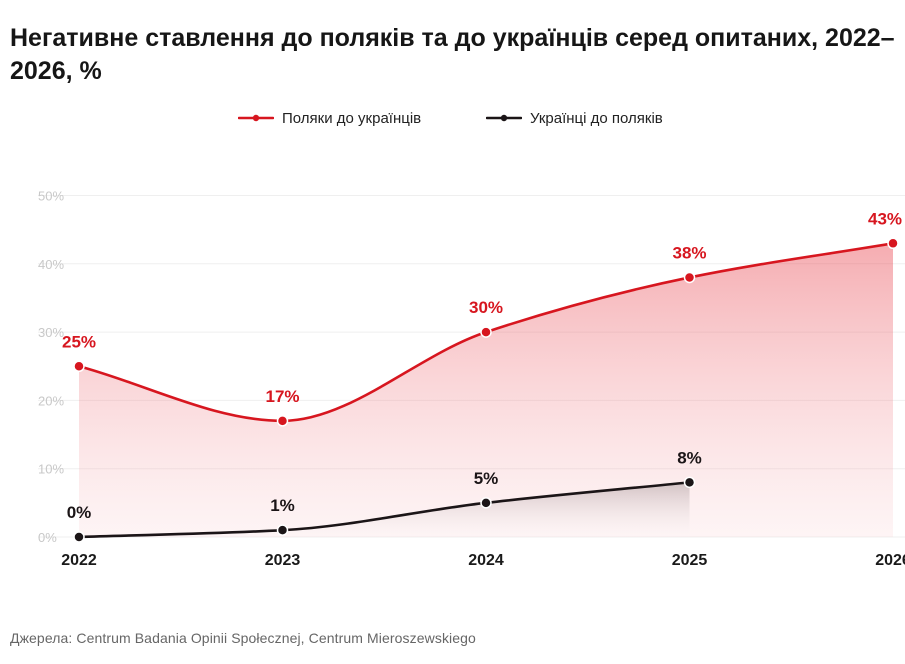  I want to click on data-label: 5%, so click(486, 478).